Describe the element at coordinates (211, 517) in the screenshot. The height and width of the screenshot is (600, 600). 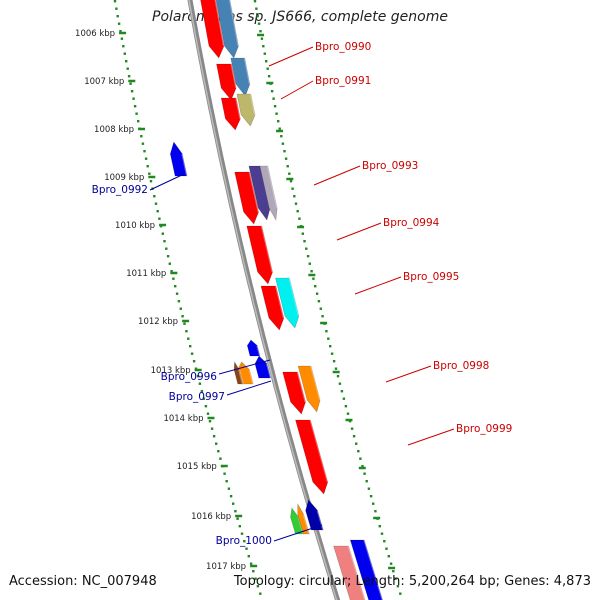
I see `scale-tick-label: 1016 kbp` at that location.